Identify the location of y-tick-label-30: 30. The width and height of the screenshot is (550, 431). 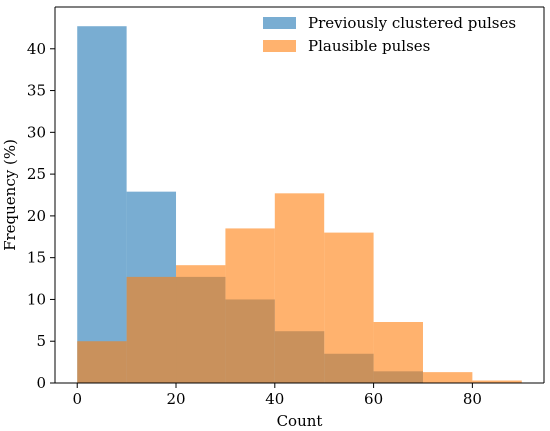
(36, 132).